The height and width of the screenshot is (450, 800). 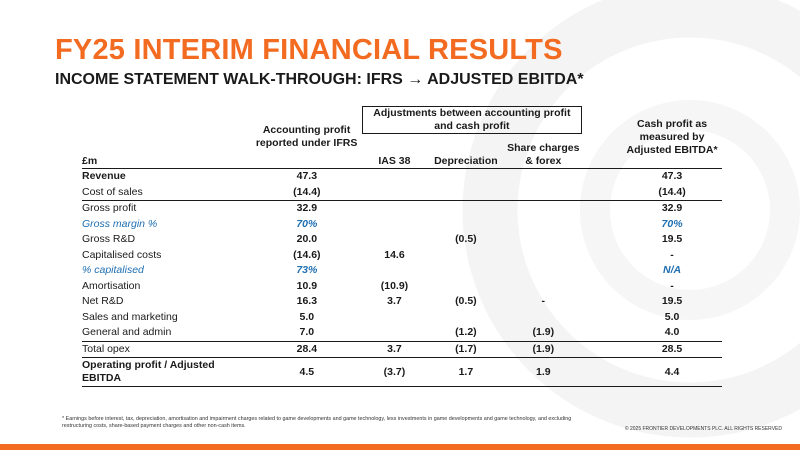 What do you see at coordinates (109, 239) in the screenshot?
I see `row-label: Gross R&D` at bounding box center [109, 239].